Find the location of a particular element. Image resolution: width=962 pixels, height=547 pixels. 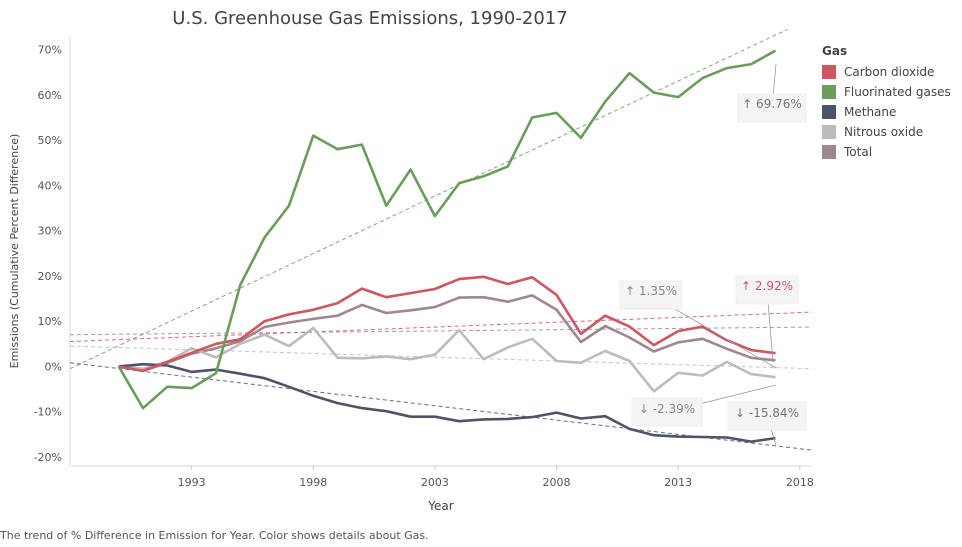

legend-item-fluorinated-gases: Fluorinated gases is located at coordinates (886, 92).